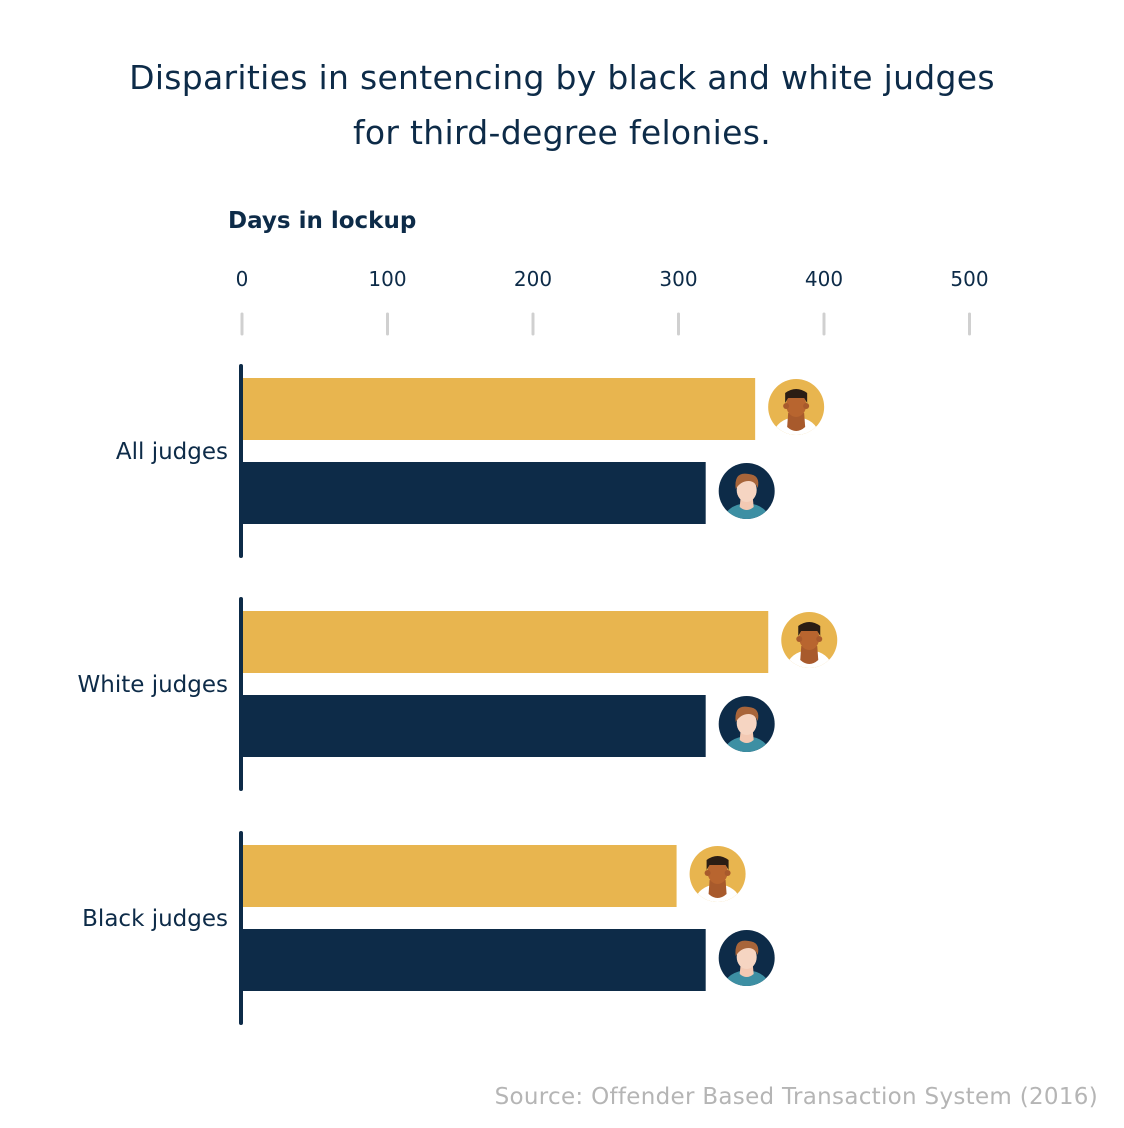  Describe the element at coordinates (506, 642) in the screenshot. I see `bar-white-judges-black-defendant` at that location.